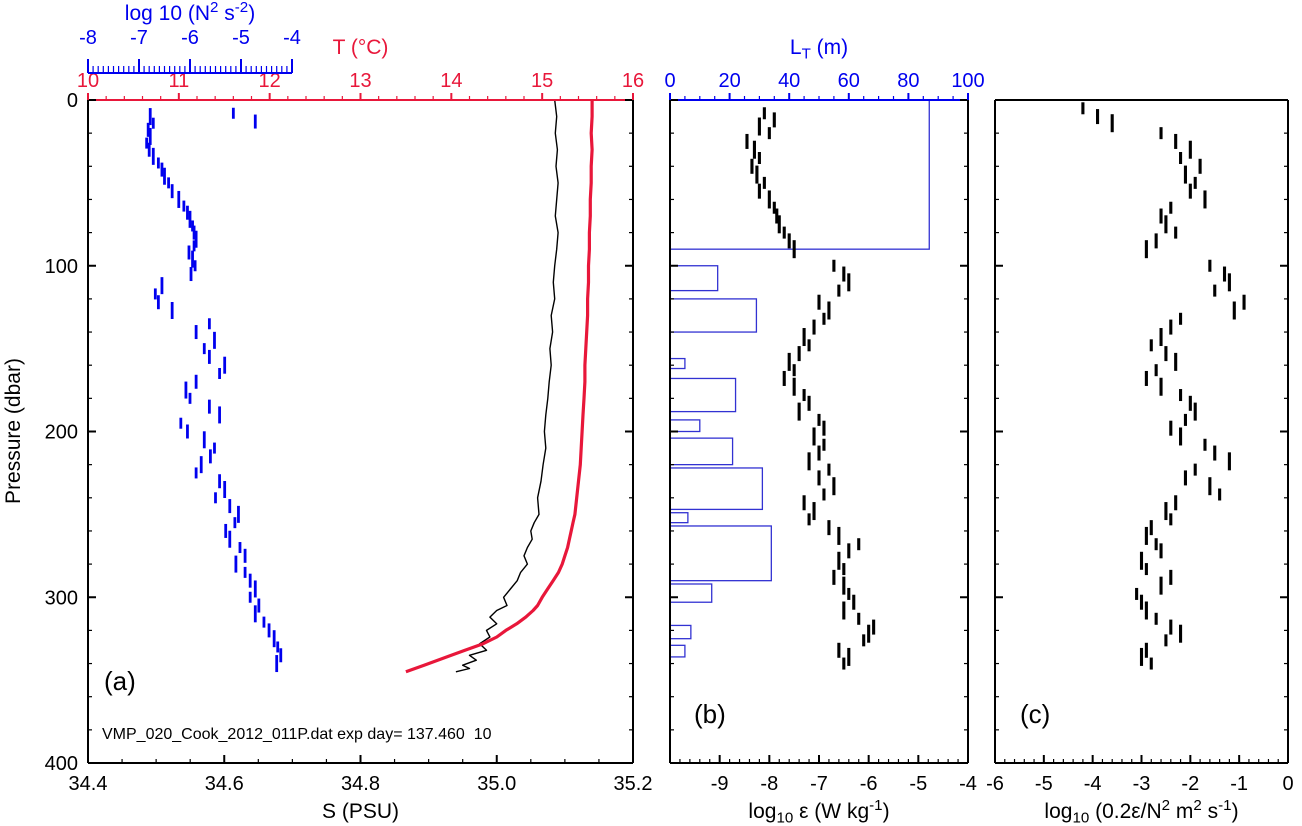  What do you see at coordinates (61, 764) in the screenshot?
I see `svg-text: 400` at bounding box center [61, 764].